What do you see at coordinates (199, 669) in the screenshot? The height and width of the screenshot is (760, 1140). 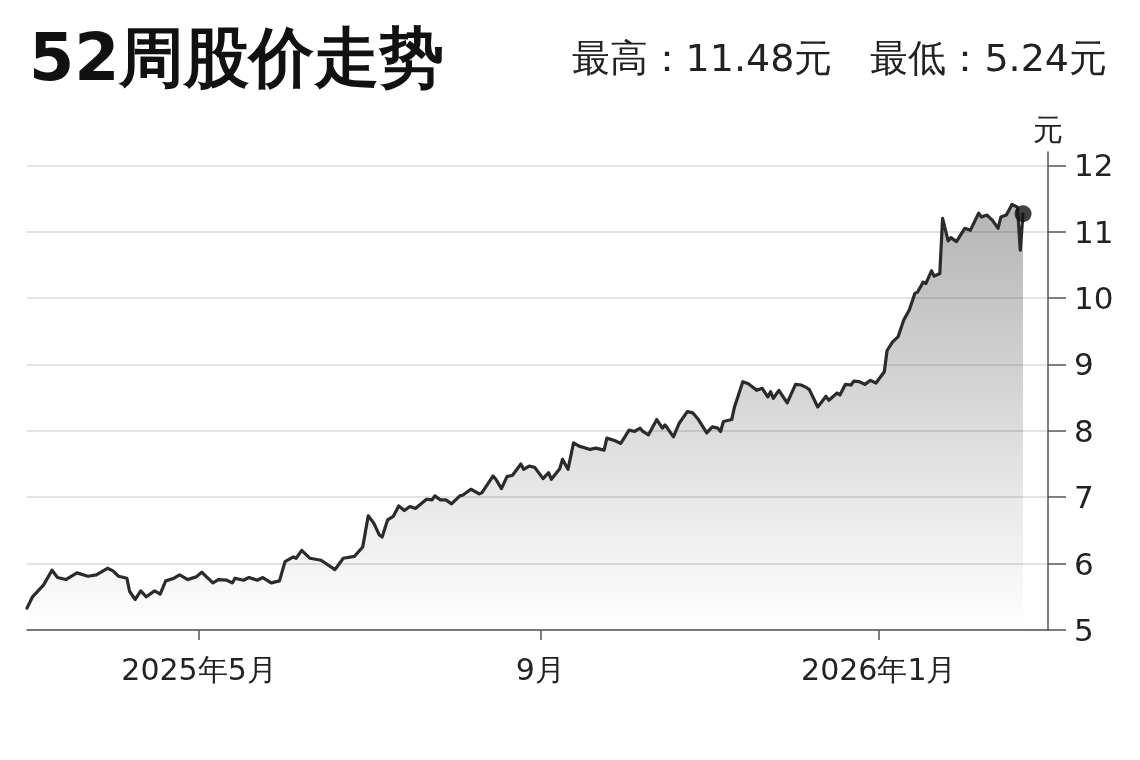 I see `x-tick-label: 2025年5月` at bounding box center [199, 669].